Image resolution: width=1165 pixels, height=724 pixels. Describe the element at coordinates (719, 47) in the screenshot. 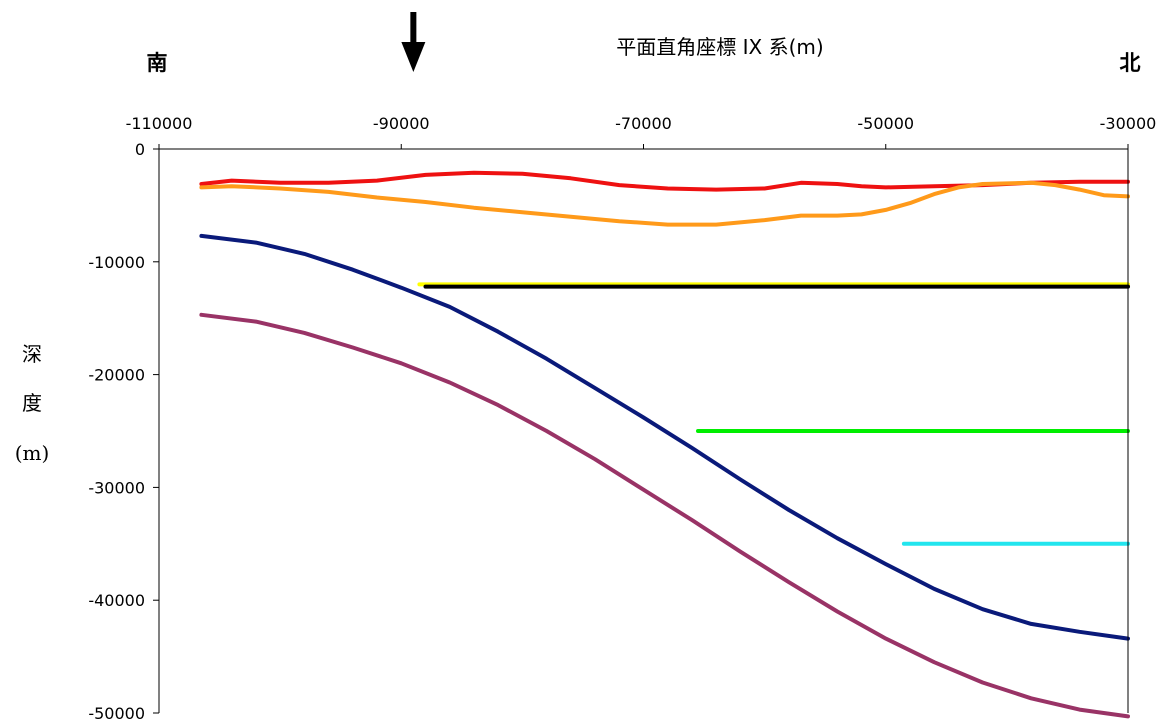

I see `chart-title: 平面直角座標 IX 系(m)` at that location.